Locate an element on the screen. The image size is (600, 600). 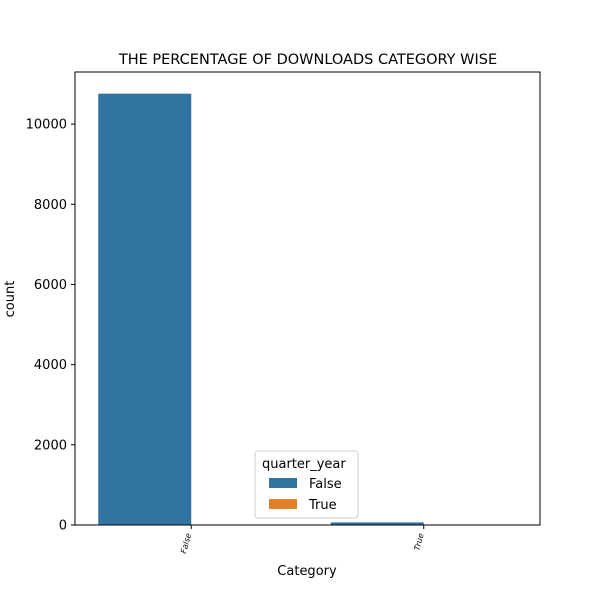
y-tick-label: 4000 is located at coordinates (50, 365).